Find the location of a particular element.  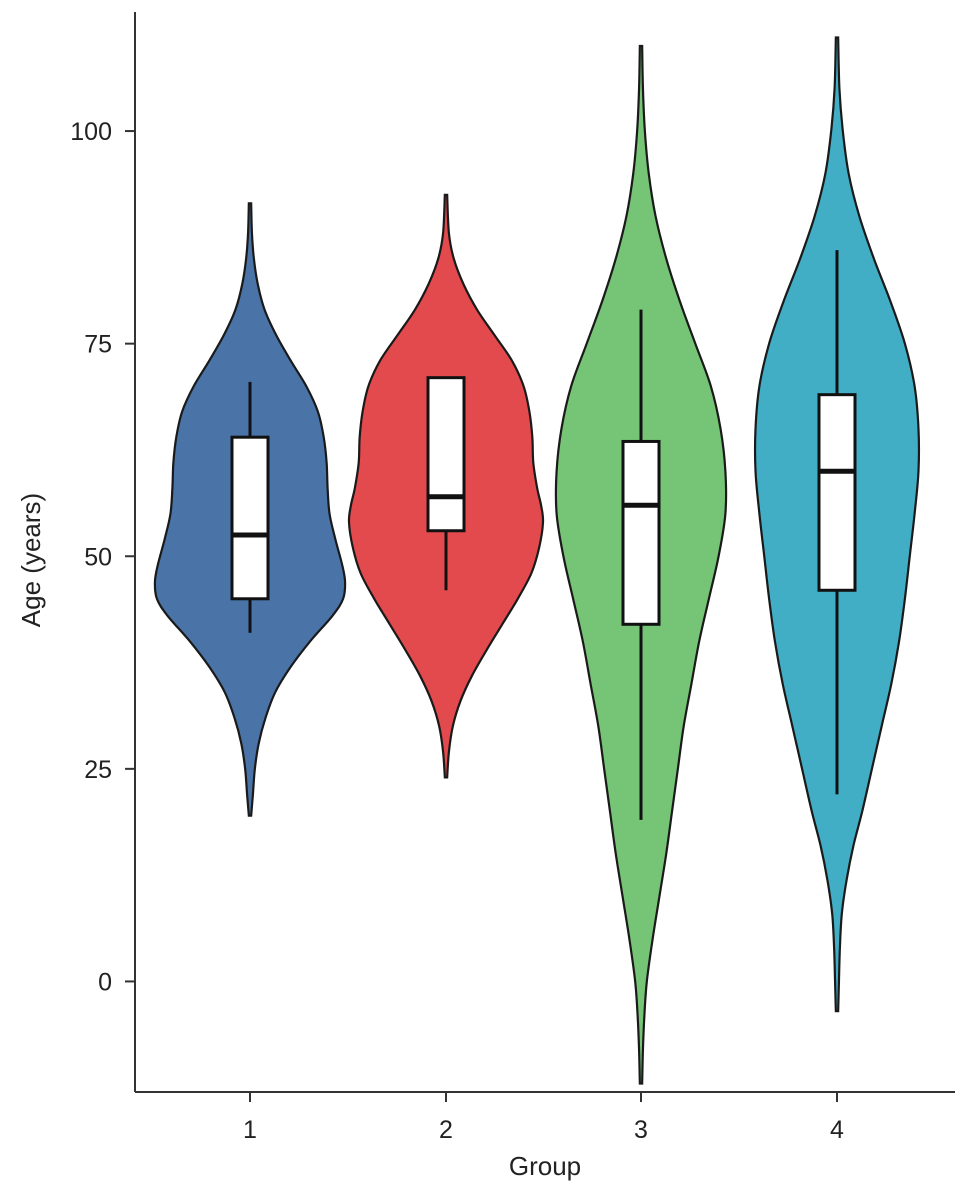

y-tick-label: 50 is located at coordinates (98, 557).